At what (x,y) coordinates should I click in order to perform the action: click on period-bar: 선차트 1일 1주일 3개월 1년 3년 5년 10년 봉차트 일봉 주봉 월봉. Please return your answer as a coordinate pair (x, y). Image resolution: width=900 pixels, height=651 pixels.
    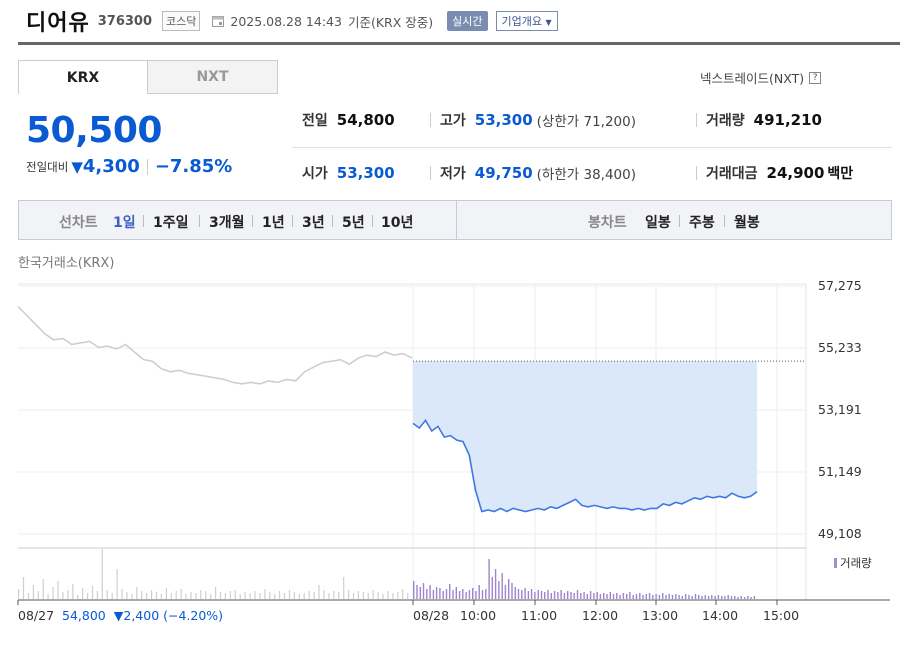
    Looking at the image, I should click on (455, 220).